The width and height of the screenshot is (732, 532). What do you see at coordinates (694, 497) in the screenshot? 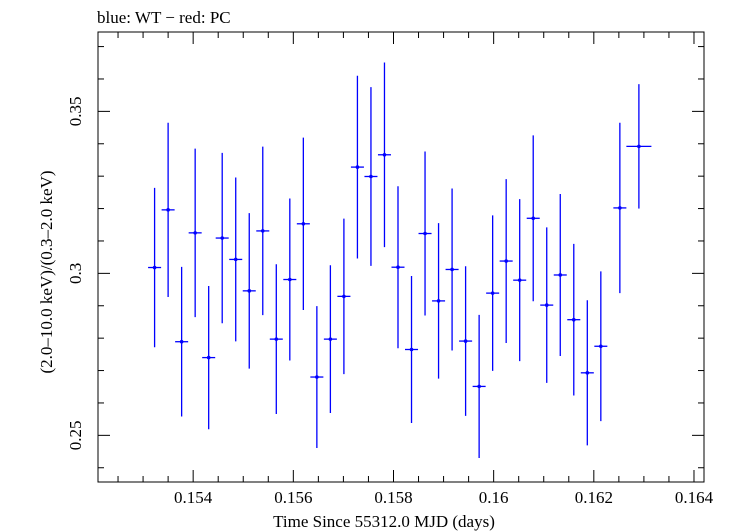
I see `x-tick-label: 0.164` at bounding box center [694, 497].